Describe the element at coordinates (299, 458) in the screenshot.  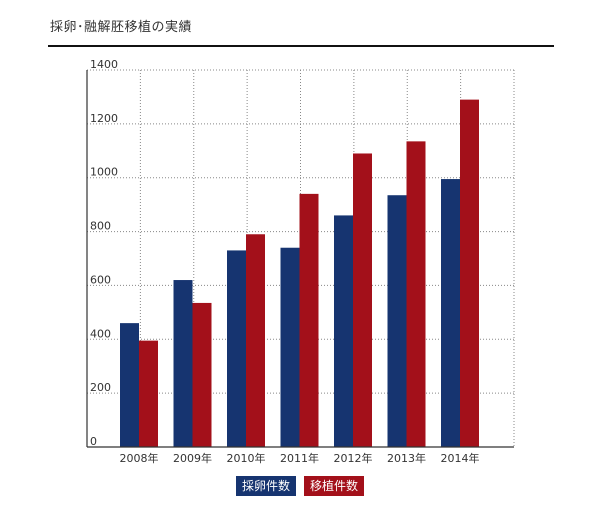
I see `x-tick-label: 2011年` at that location.